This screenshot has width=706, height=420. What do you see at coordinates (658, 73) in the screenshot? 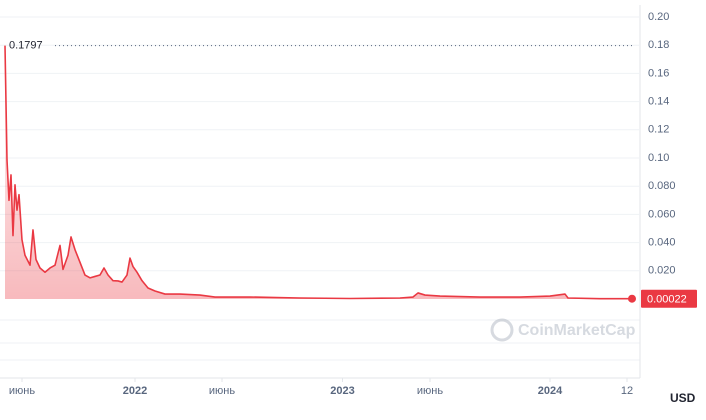
I see `y-tick-label: 0.16` at bounding box center [658, 73].